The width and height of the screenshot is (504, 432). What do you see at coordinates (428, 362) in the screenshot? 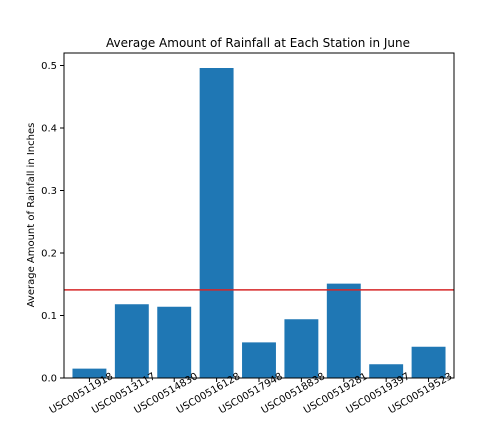
I see `bar-USC00519523` at bounding box center [428, 362].